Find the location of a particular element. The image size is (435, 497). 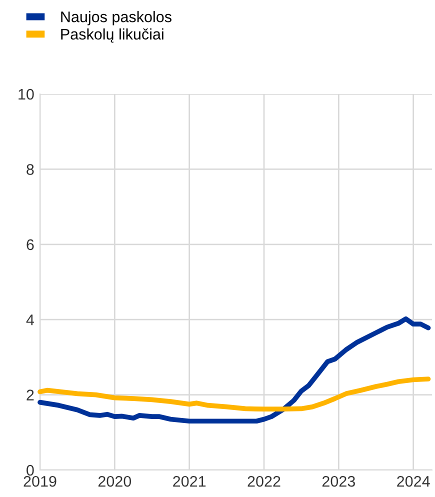

x-tick-label: 2023 is located at coordinates (338, 481).